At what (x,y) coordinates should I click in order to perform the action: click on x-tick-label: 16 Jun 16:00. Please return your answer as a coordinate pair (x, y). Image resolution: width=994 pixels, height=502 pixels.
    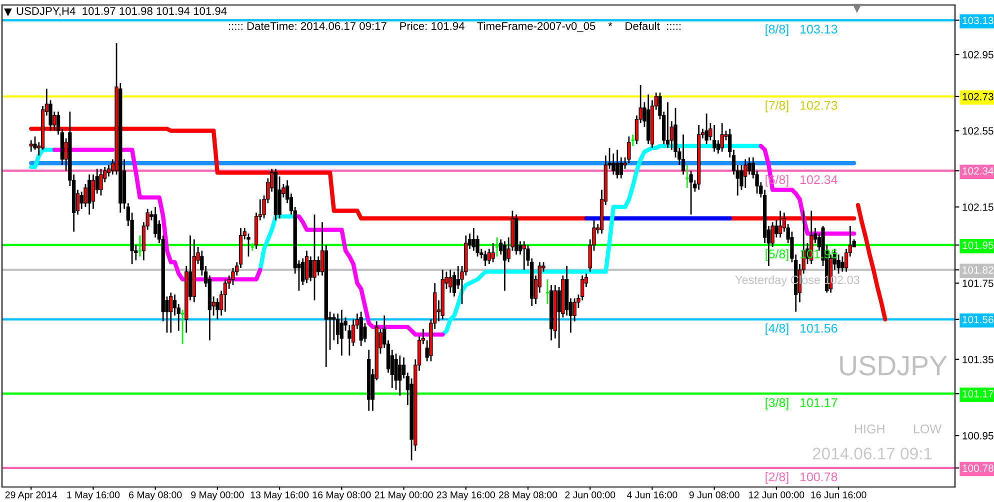
    Looking at the image, I should click on (838, 494).